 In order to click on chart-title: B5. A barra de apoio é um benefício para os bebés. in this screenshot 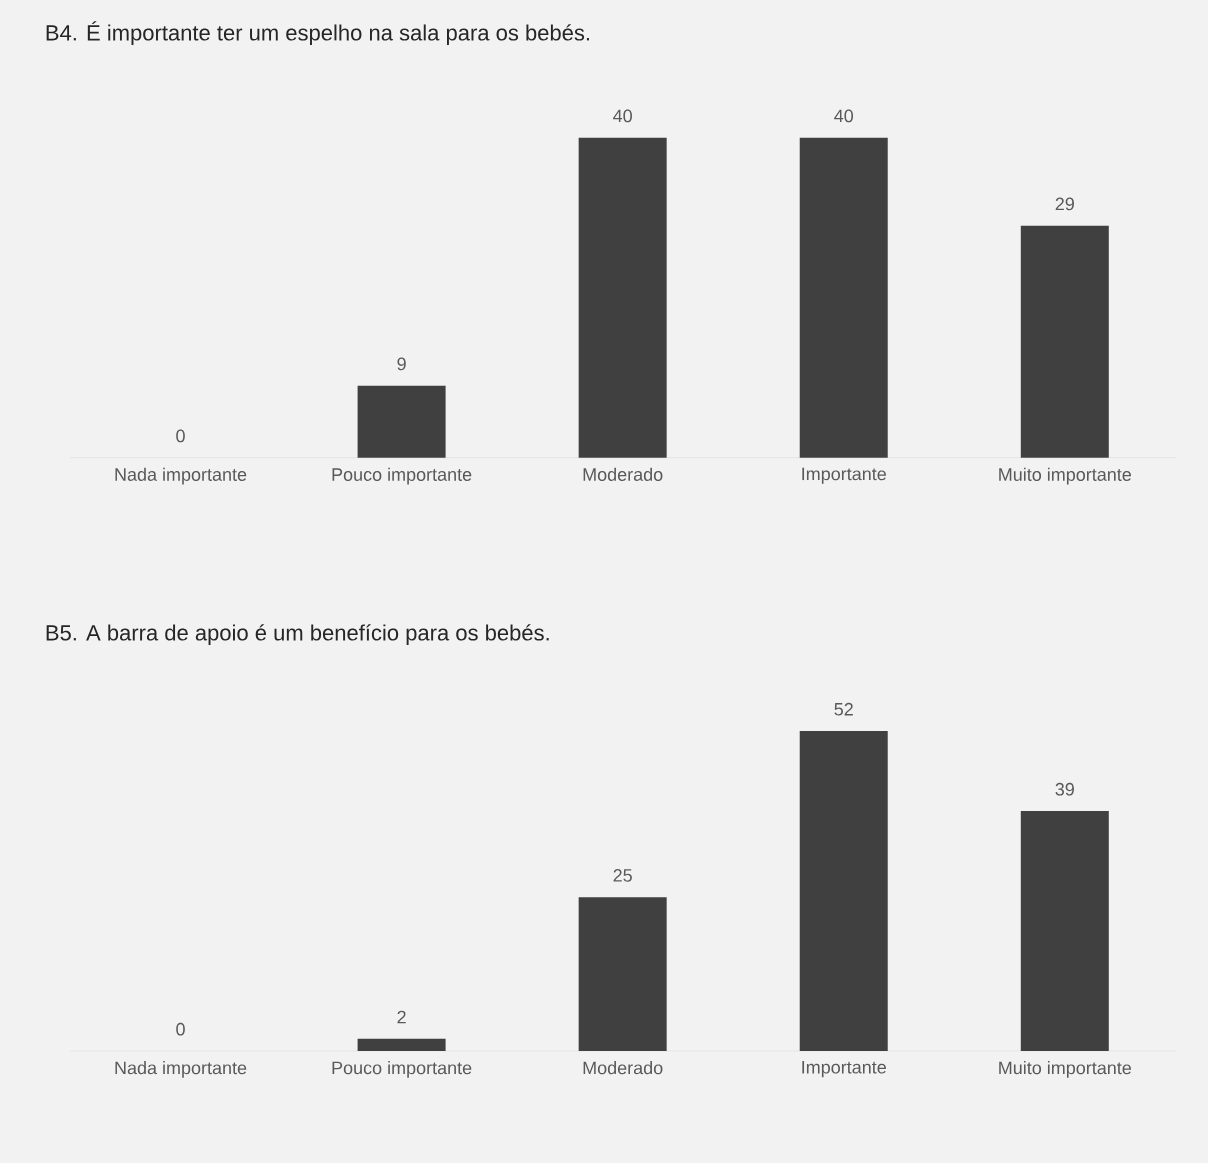, I will do `click(297, 634)`.